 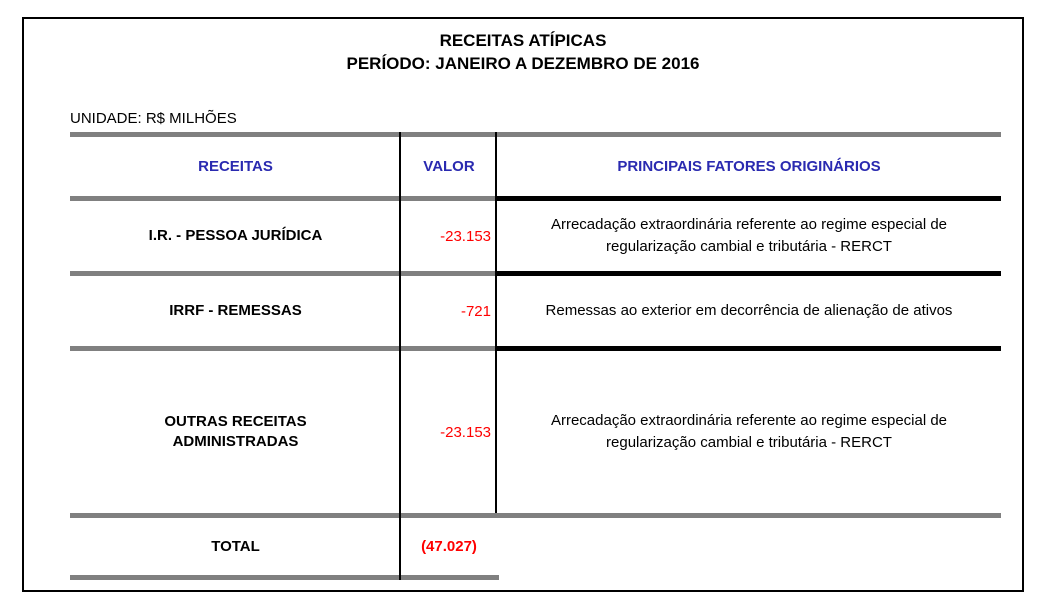 I want to click on report-title-line2: PERÍODO: JANEIRO A DEZEMBRO DE 2016, so click(x=523, y=63).